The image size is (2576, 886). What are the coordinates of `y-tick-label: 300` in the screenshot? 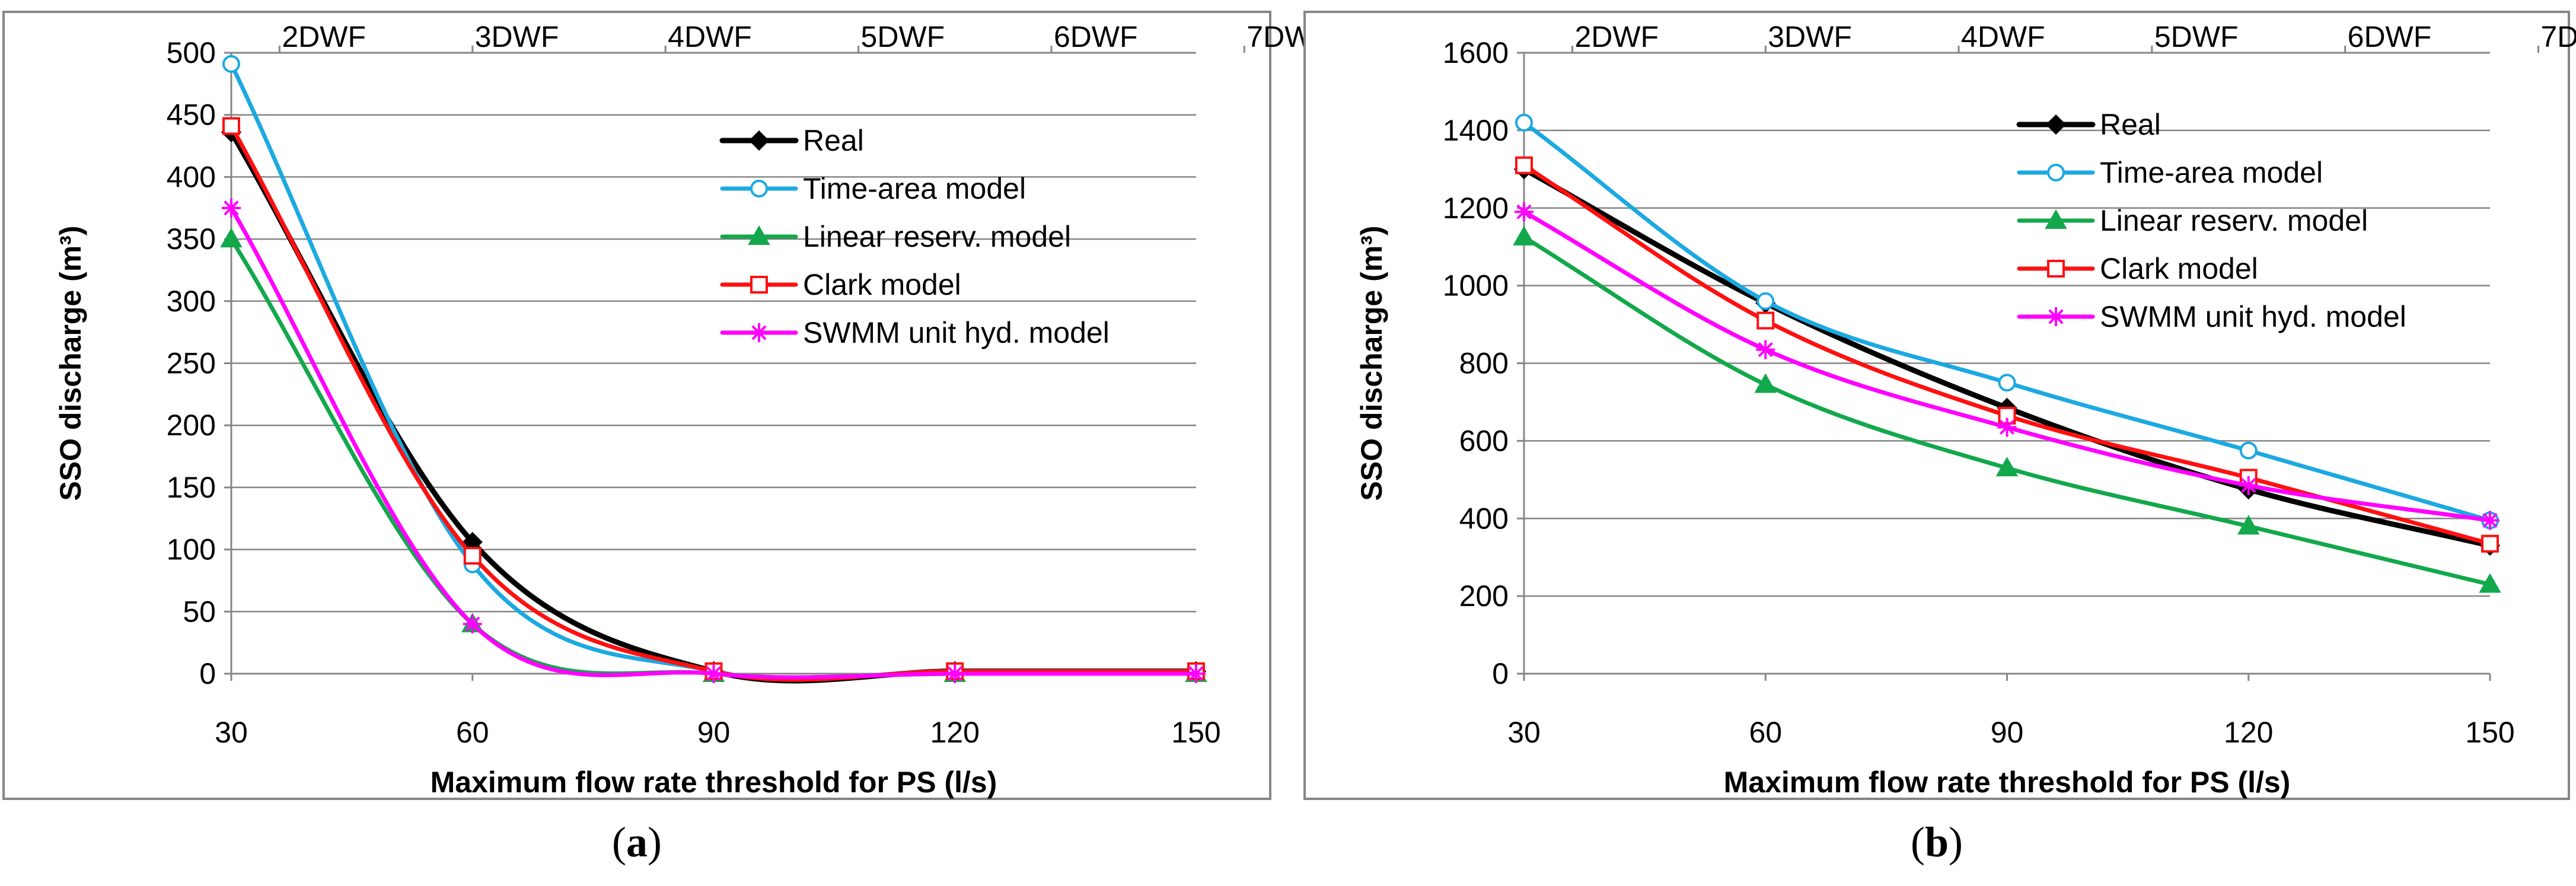 It's located at (191, 301).